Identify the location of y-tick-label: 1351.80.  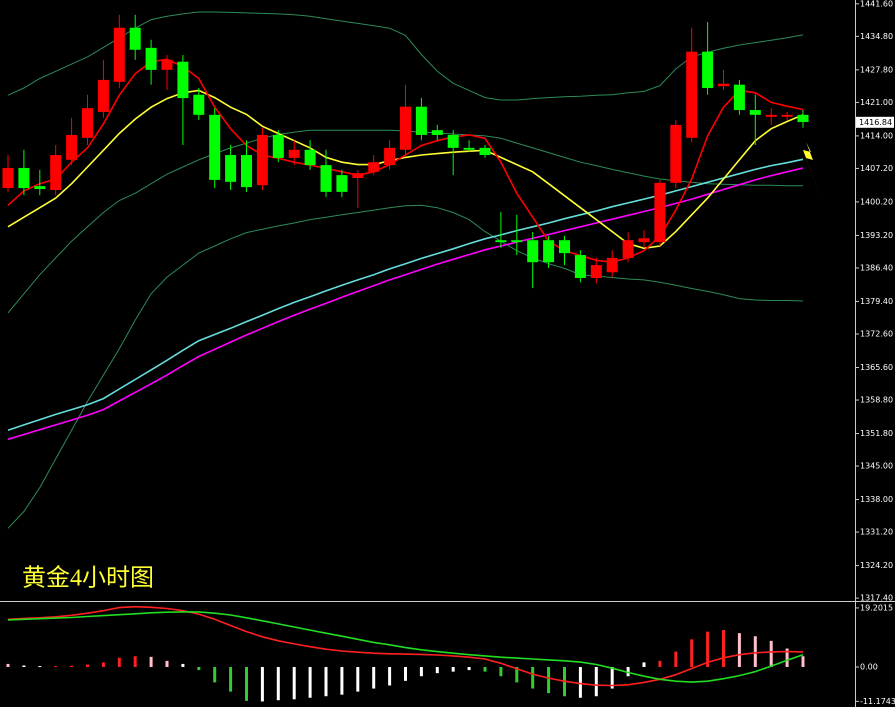
(876, 433).